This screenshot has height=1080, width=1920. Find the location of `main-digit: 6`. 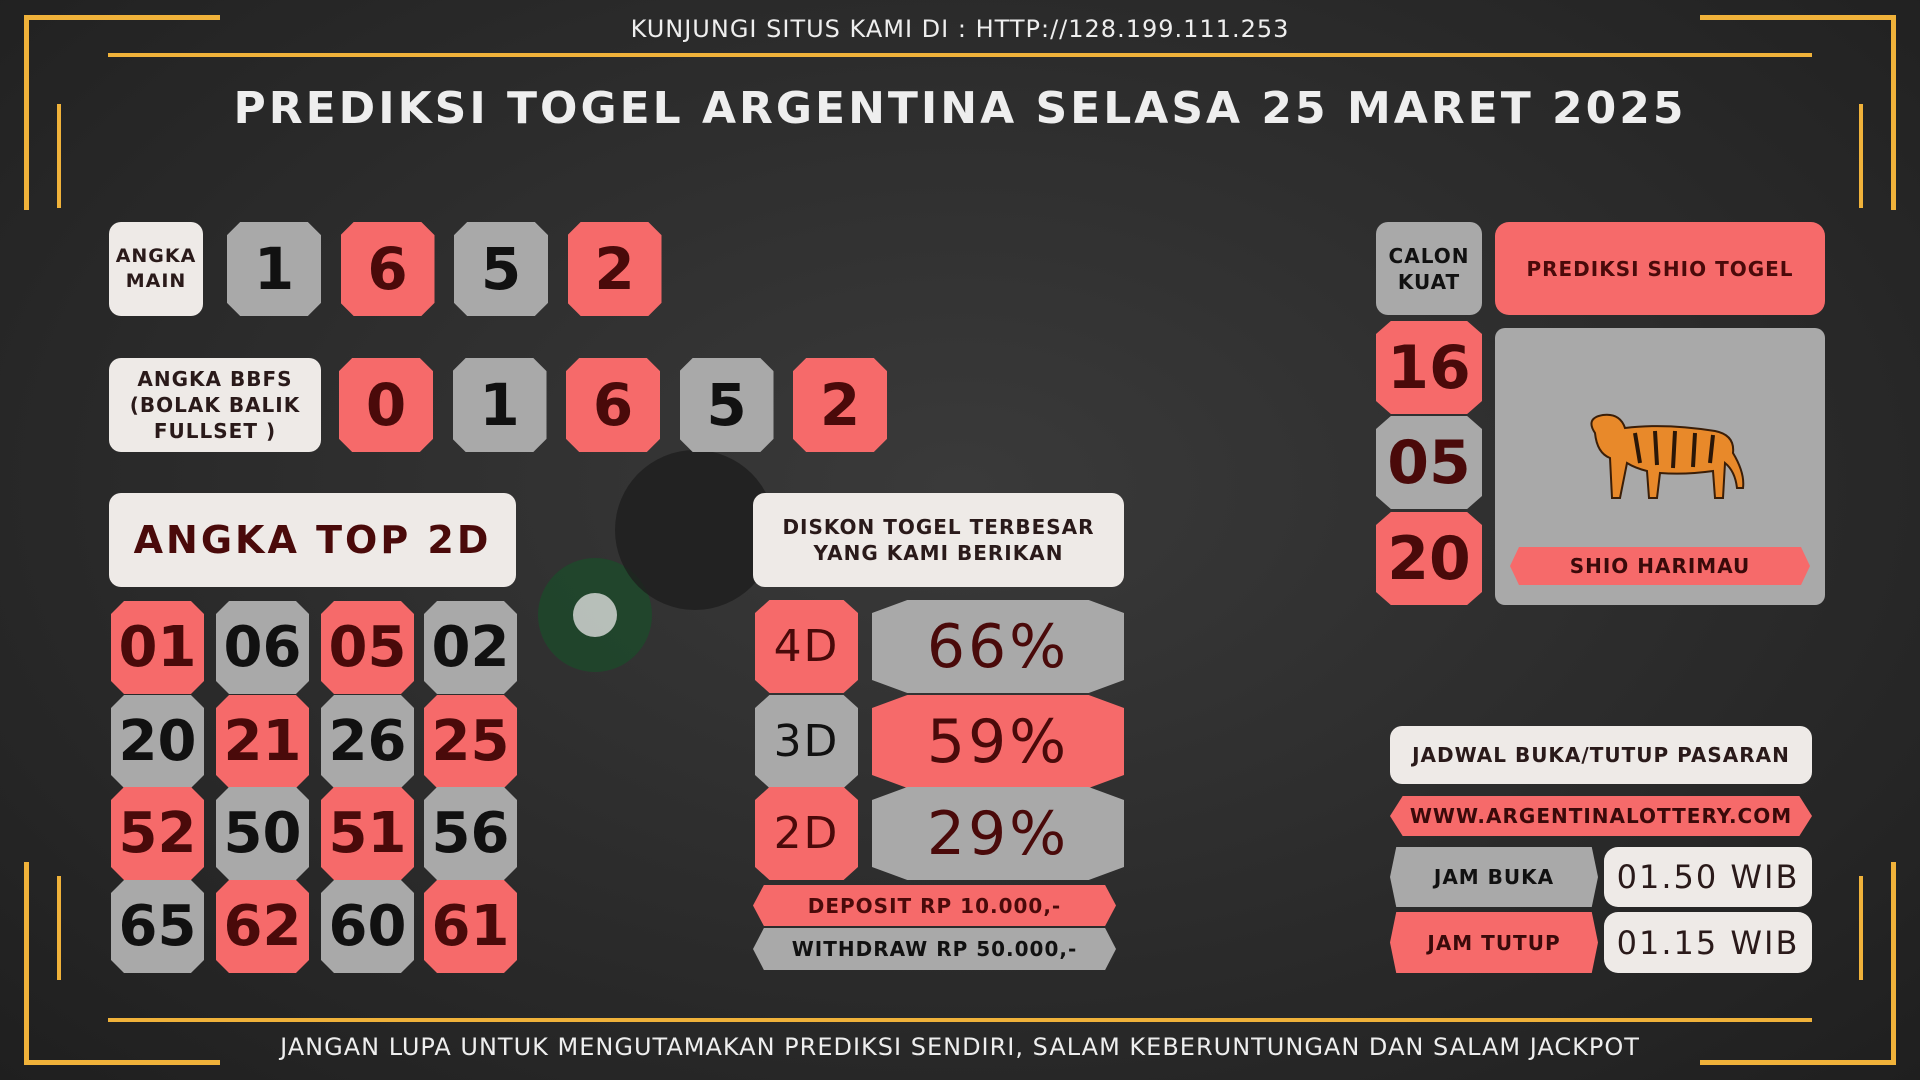

main-digit: 6 is located at coordinates (387, 269).